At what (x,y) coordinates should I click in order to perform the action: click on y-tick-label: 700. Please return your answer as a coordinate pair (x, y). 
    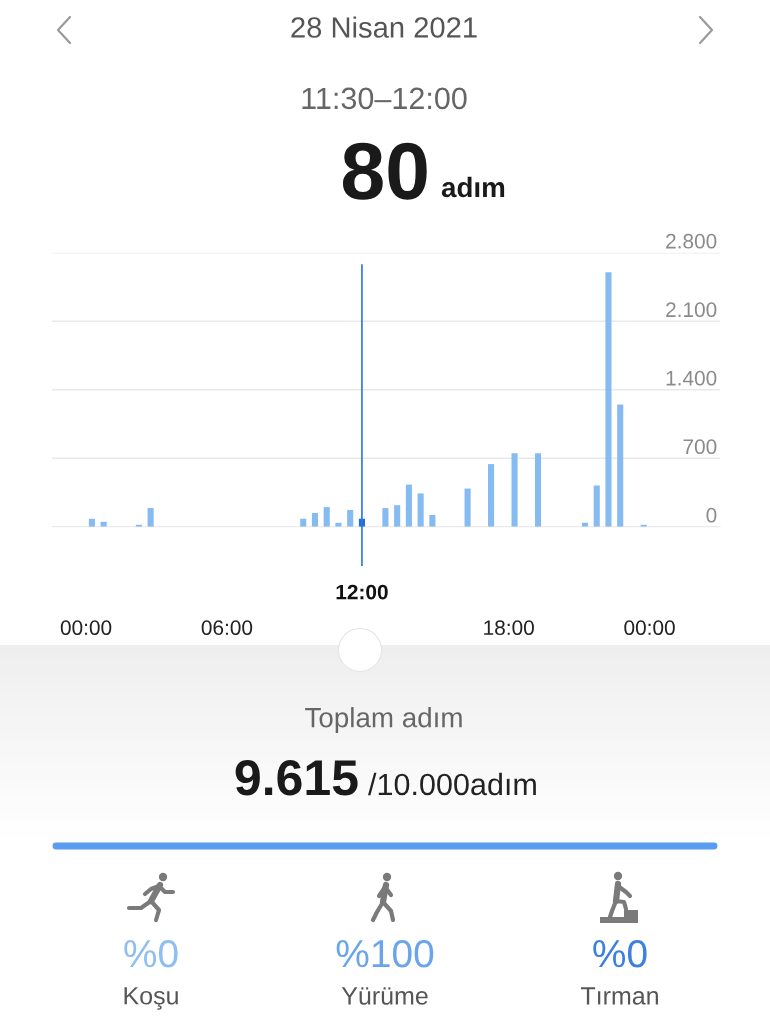
    Looking at the image, I should click on (700, 447).